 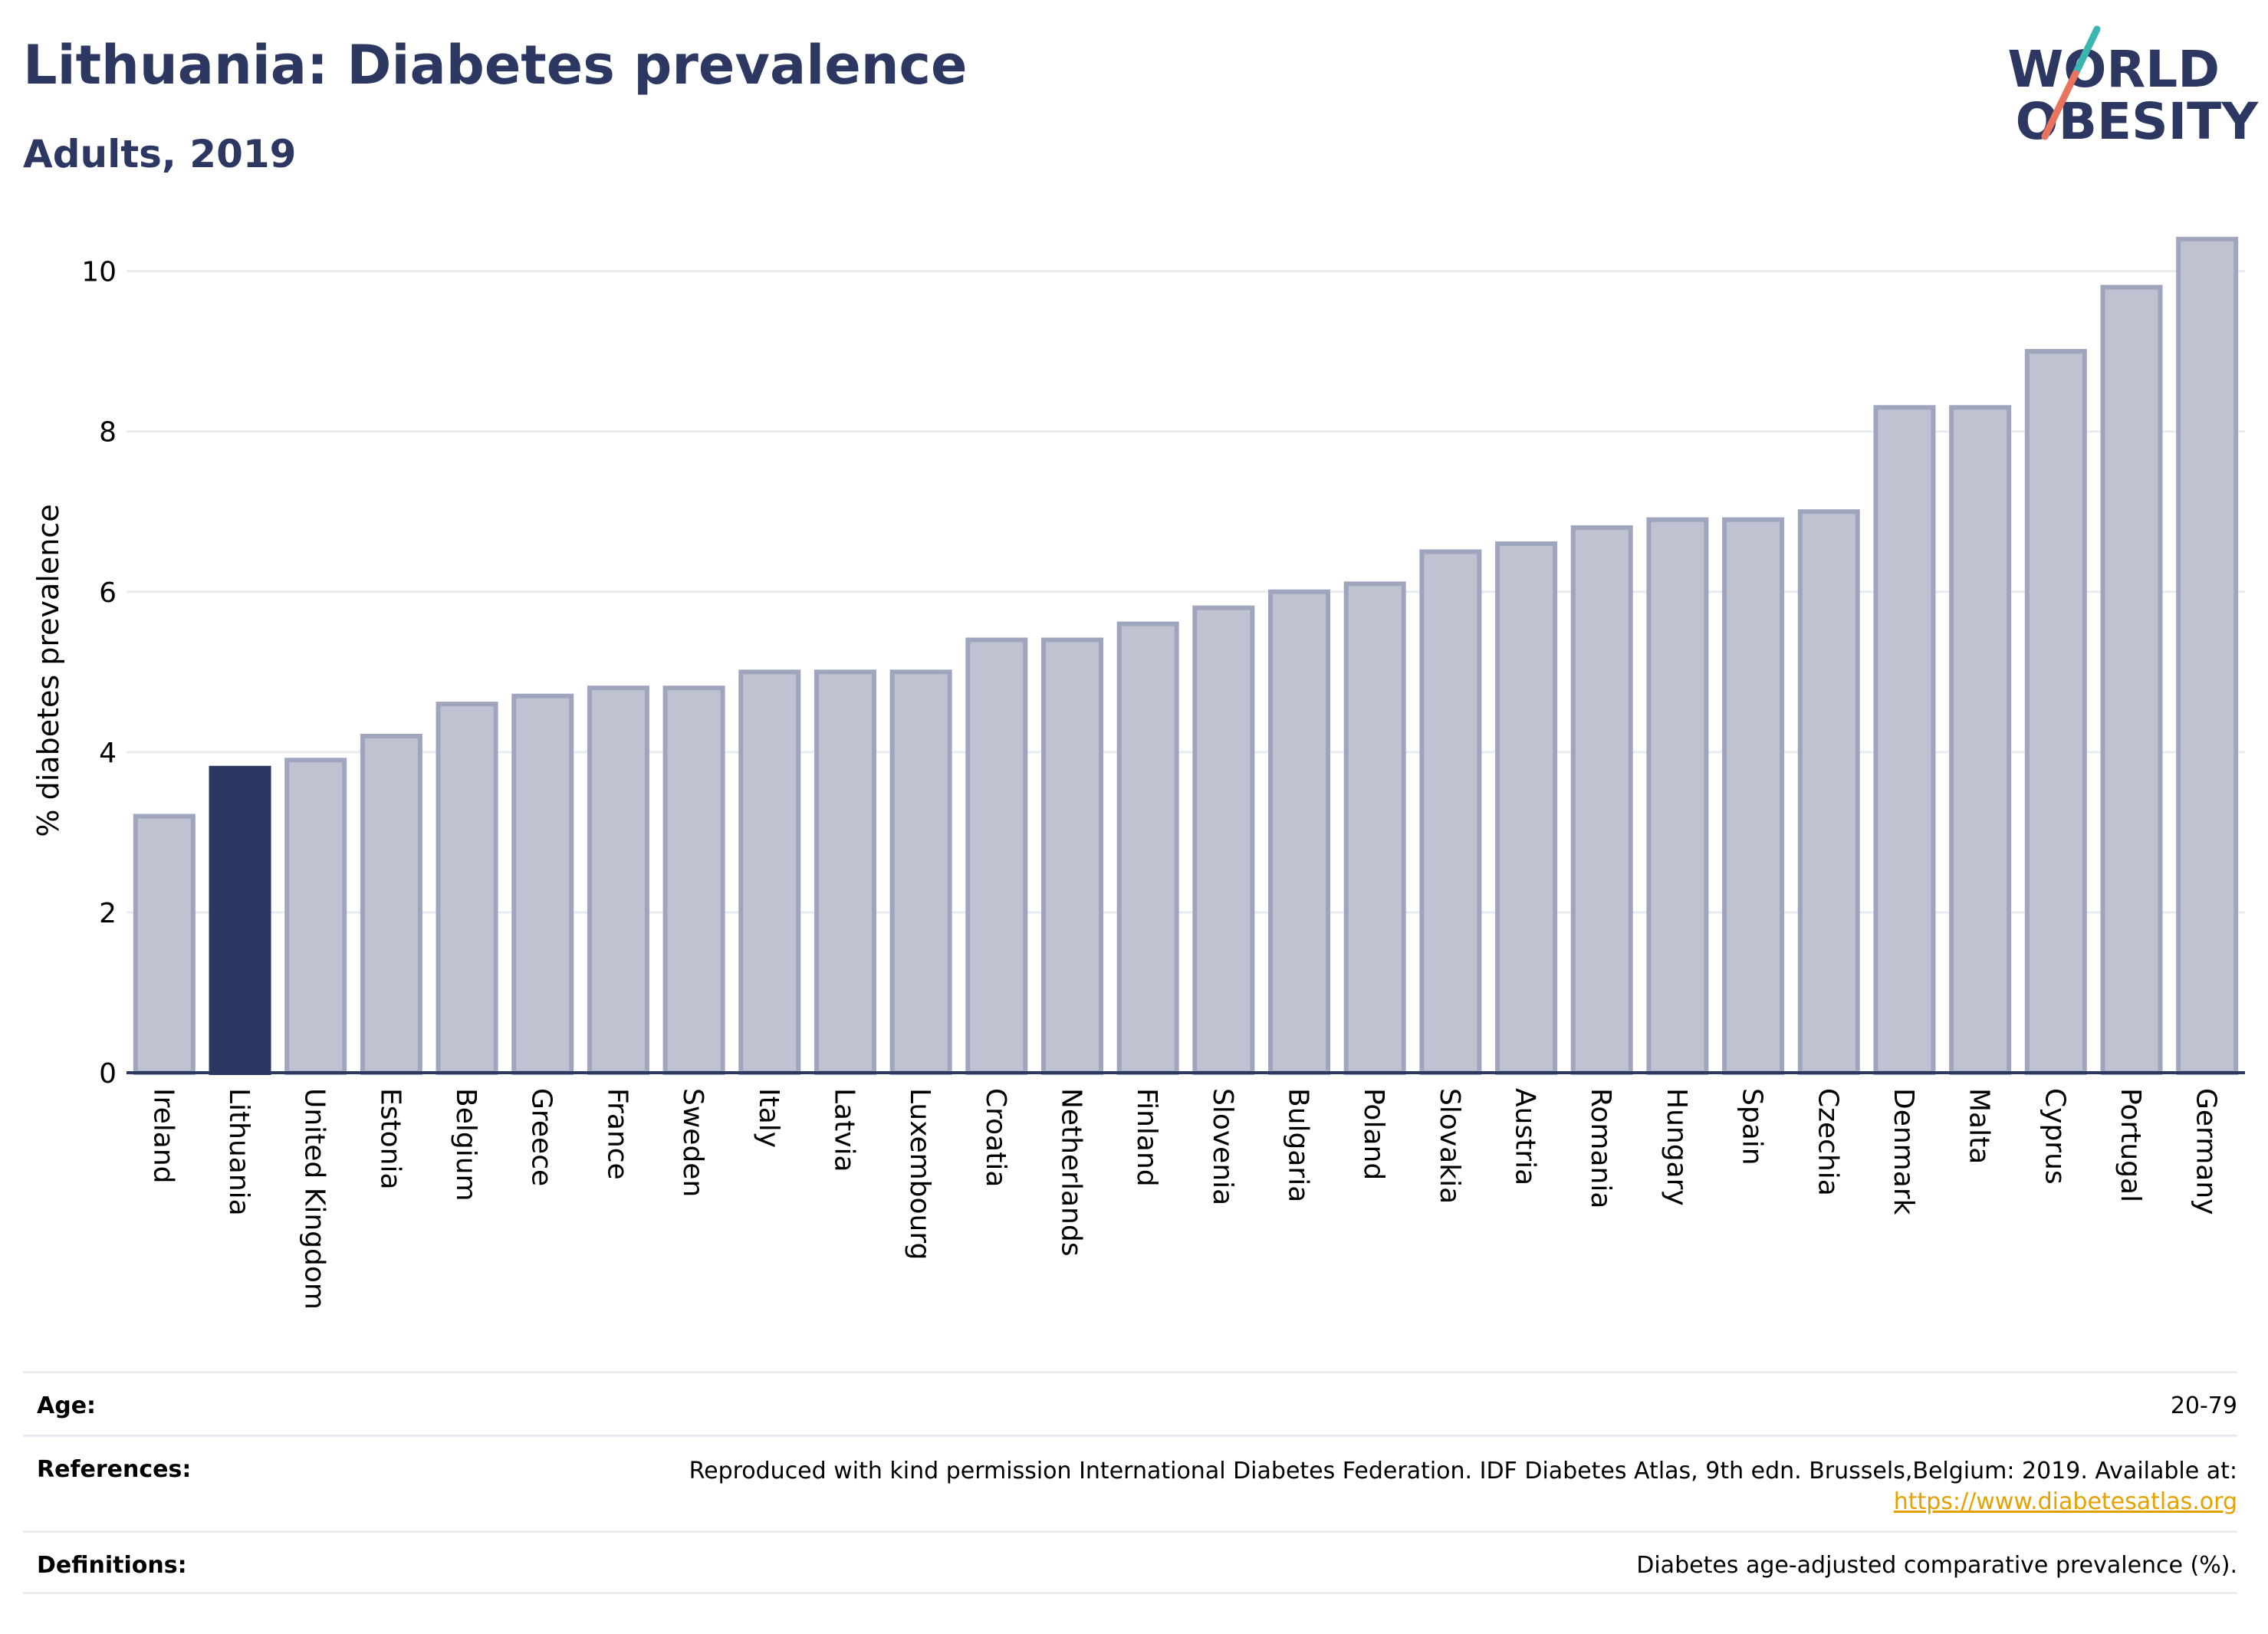 What do you see at coordinates (2203, 1406) in the screenshot?
I see `age-value: 20-79` at bounding box center [2203, 1406].